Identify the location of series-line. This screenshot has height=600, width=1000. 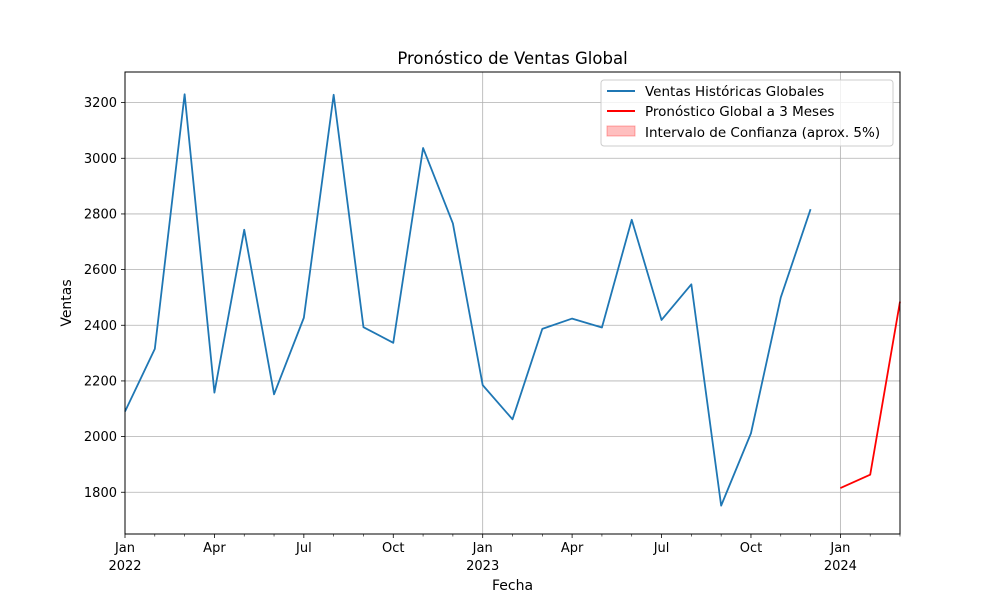
(870, 395).